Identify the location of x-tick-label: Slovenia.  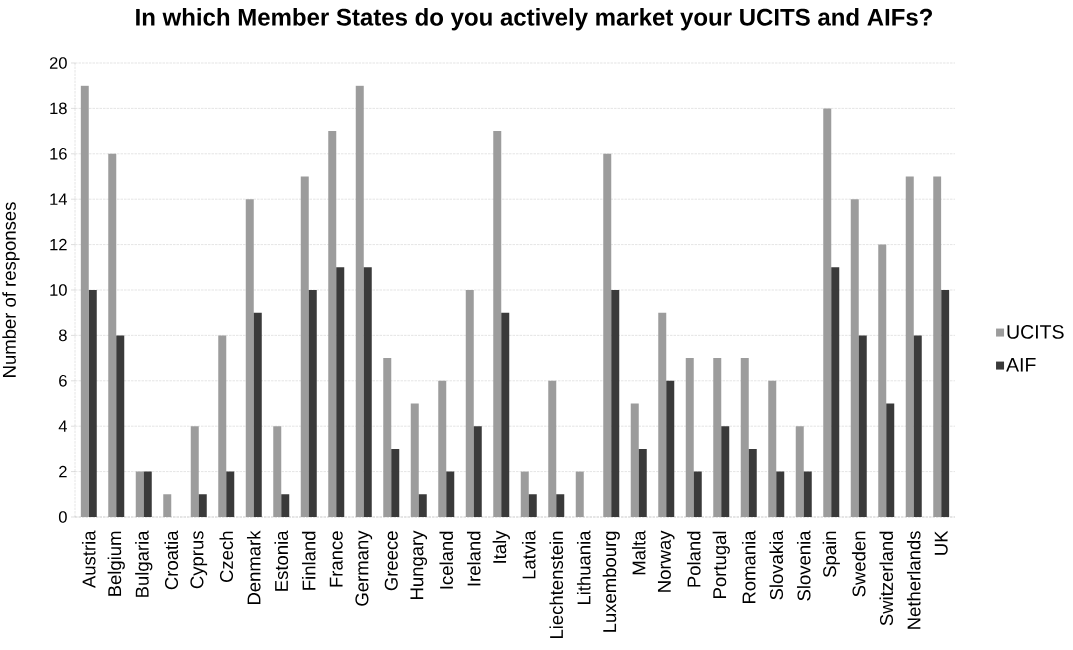
(803, 565).